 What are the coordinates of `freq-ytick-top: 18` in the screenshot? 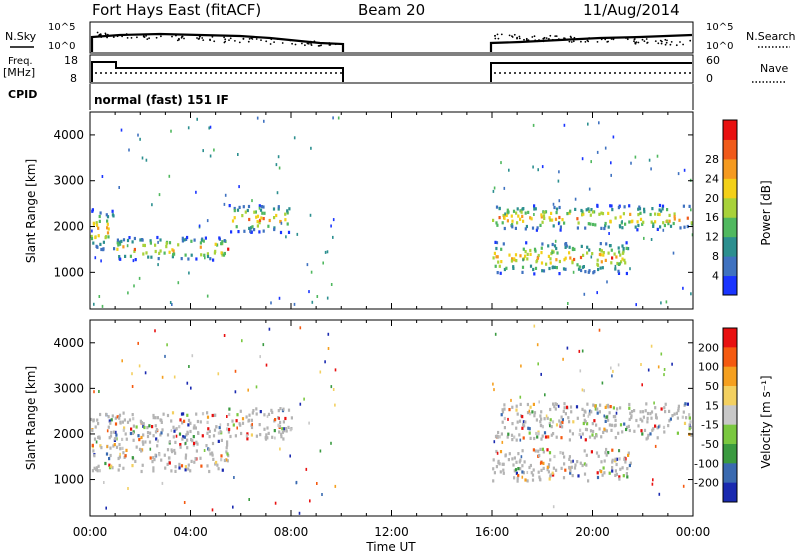 It's located at (71, 60).